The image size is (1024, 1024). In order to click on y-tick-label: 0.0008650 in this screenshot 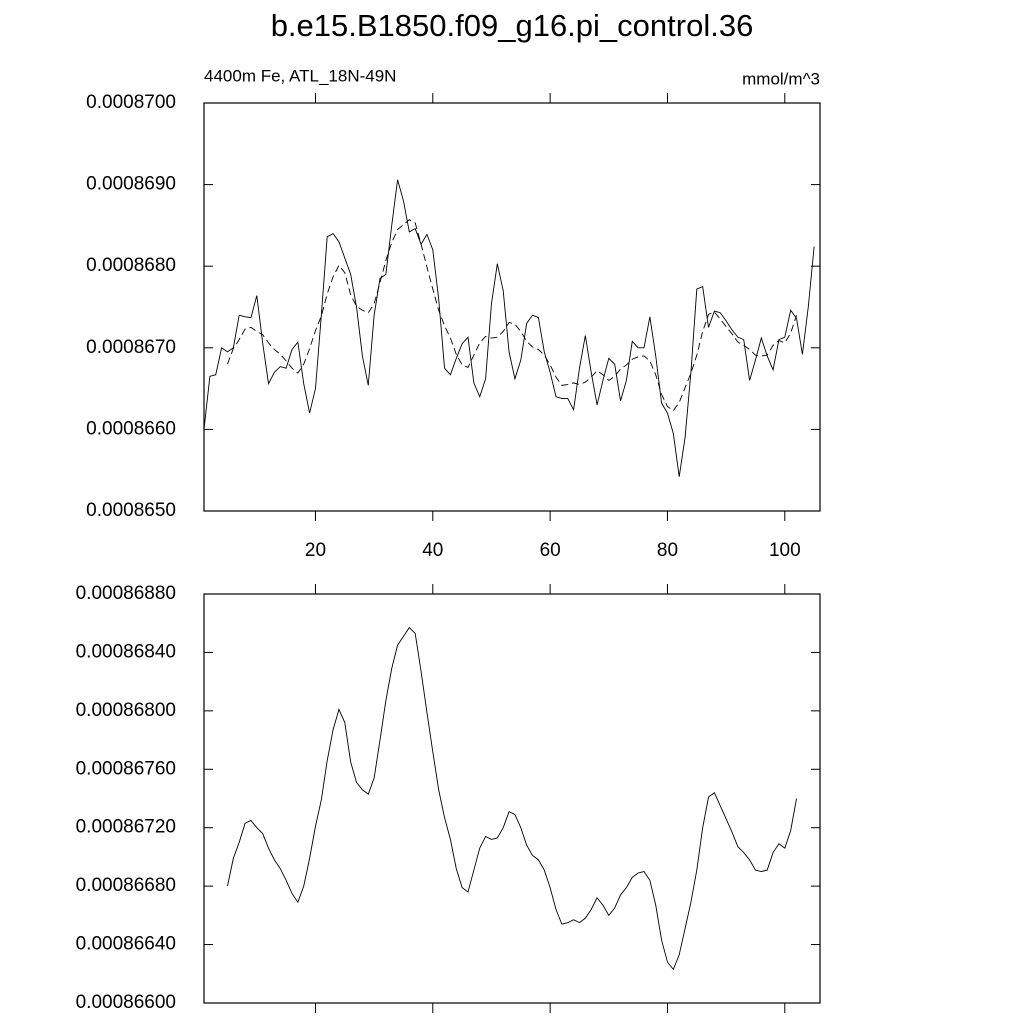, I will do `click(131, 510)`.